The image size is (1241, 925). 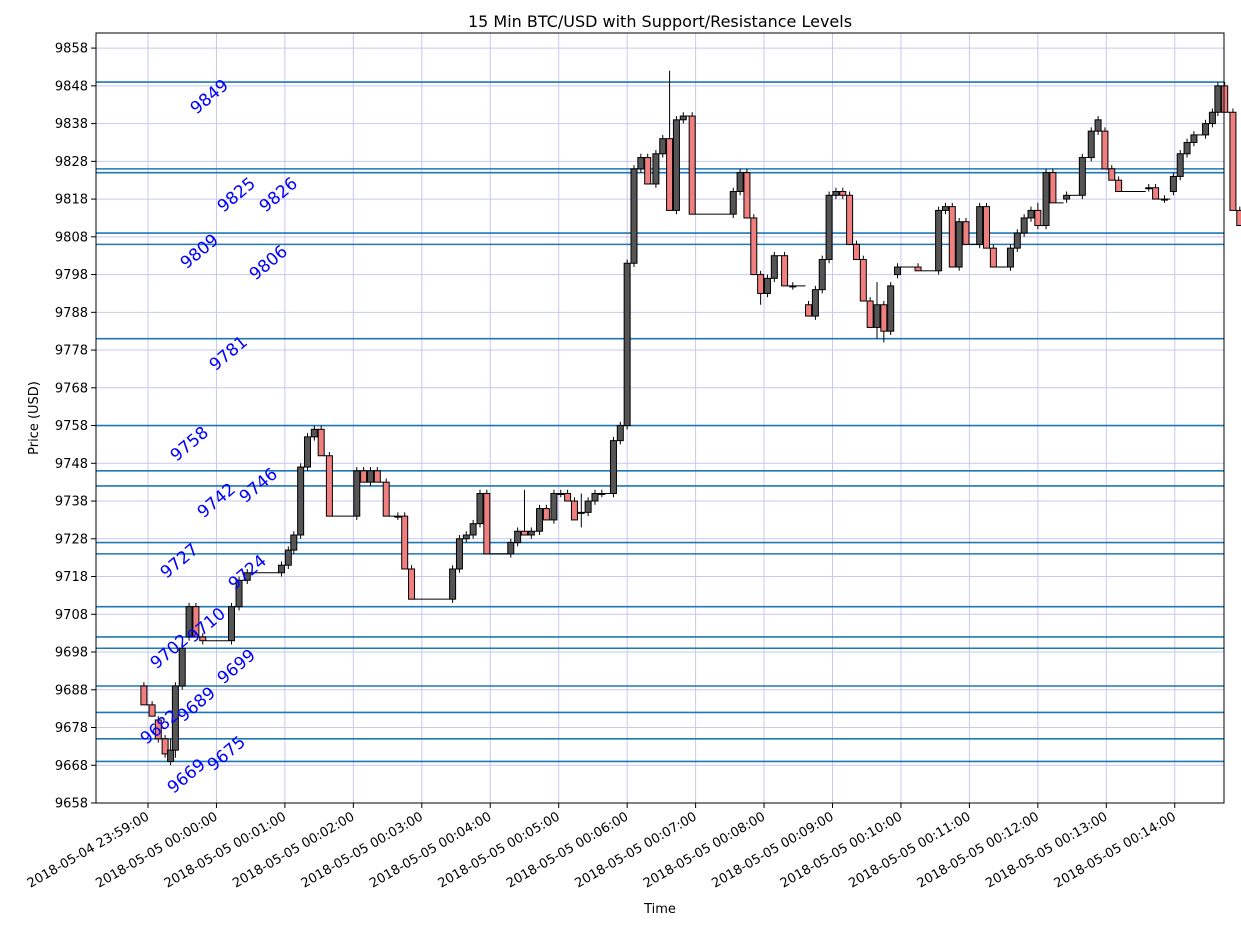 What do you see at coordinates (71, 464) in the screenshot?
I see `y-tick-label: 9748` at bounding box center [71, 464].